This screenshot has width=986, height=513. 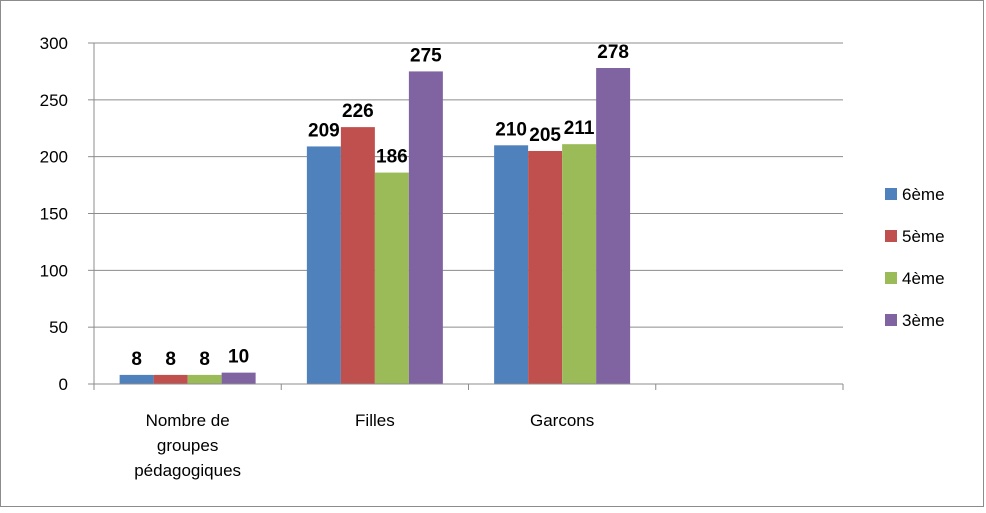 What do you see at coordinates (923, 236) in the screenshot?
I see `legend-label: 5ème` at bounding box center [923, 236].